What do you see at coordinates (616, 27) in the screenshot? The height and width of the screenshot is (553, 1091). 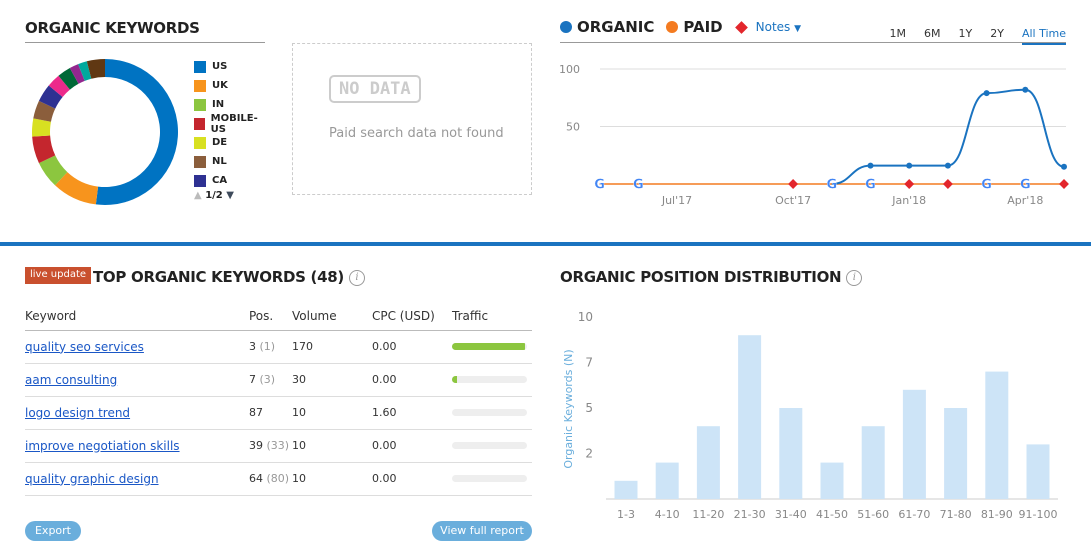 I see `legend-organic: ORGANIC` at bounding box center [616, 27].